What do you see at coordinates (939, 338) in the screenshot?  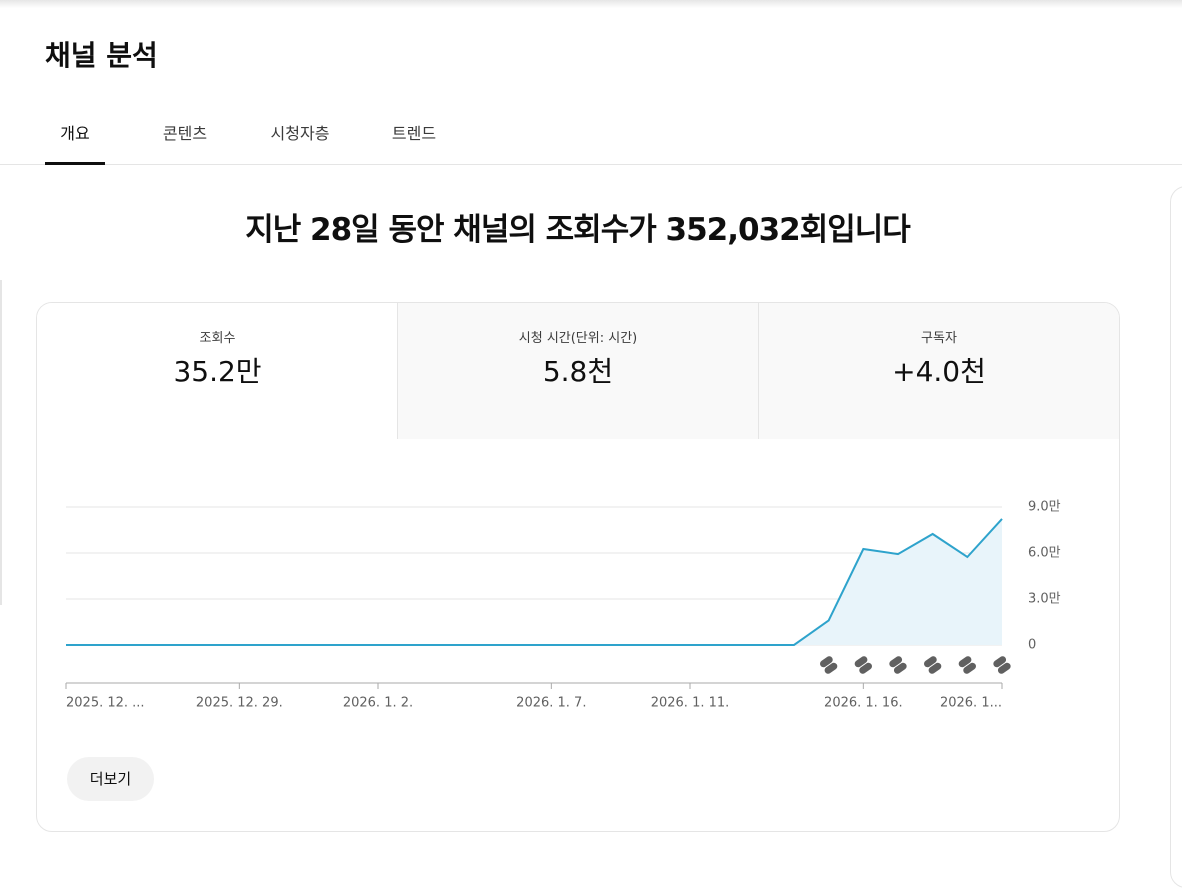 I see `metric-label: 구독자` at bounding box center [939, 338].